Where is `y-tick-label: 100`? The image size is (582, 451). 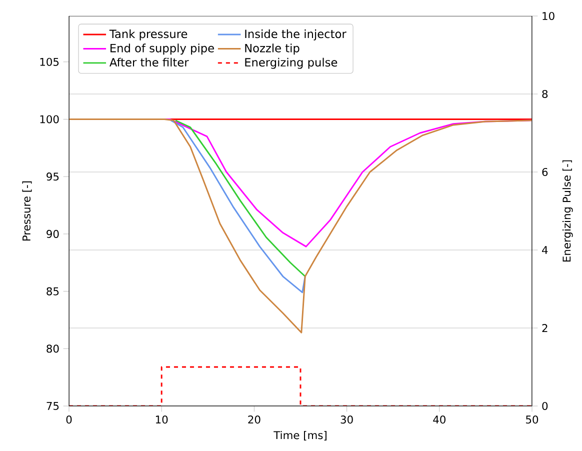
y-tick-label: 100 is located at coordinates (49, 119).